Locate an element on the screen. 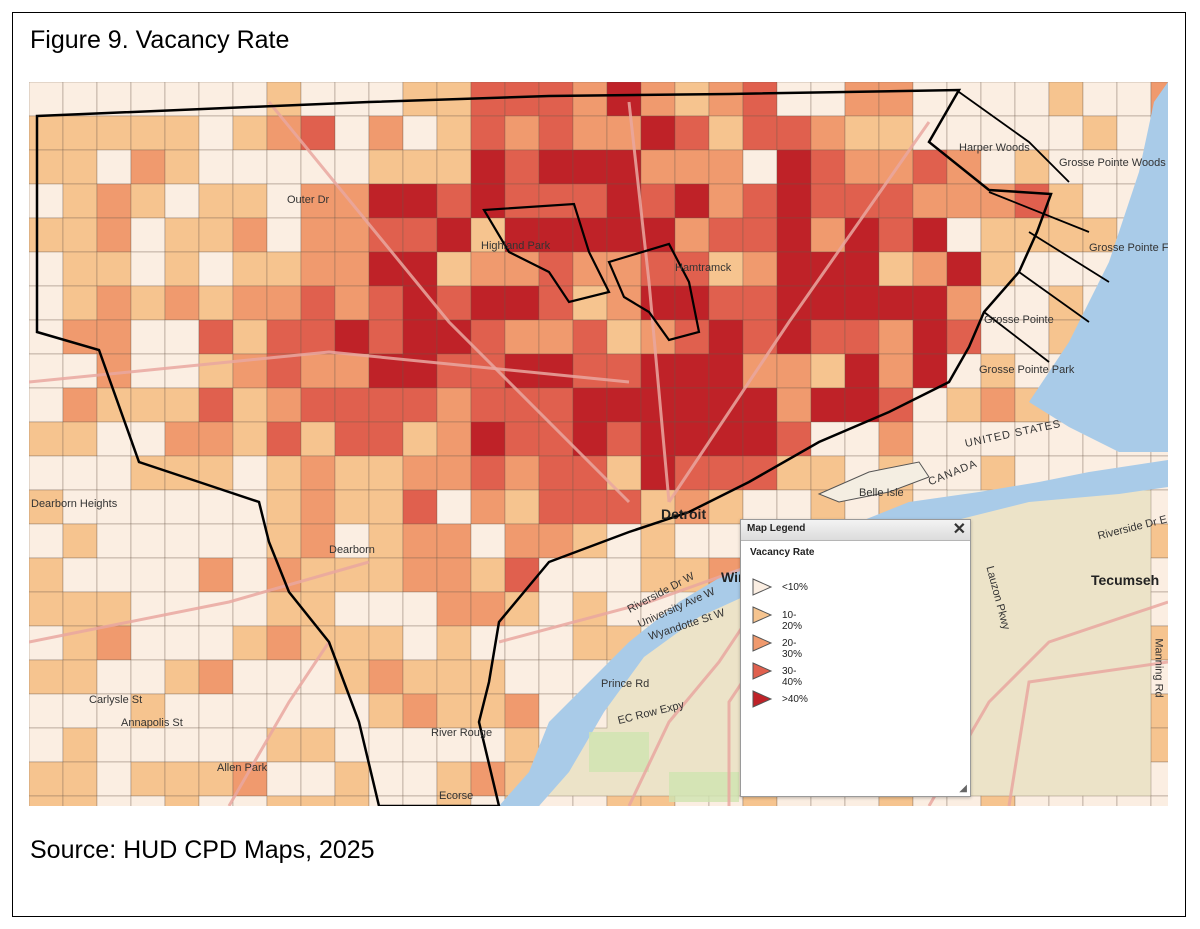  resize-grip-icon: ◢ is located at coordinates (963, 788).